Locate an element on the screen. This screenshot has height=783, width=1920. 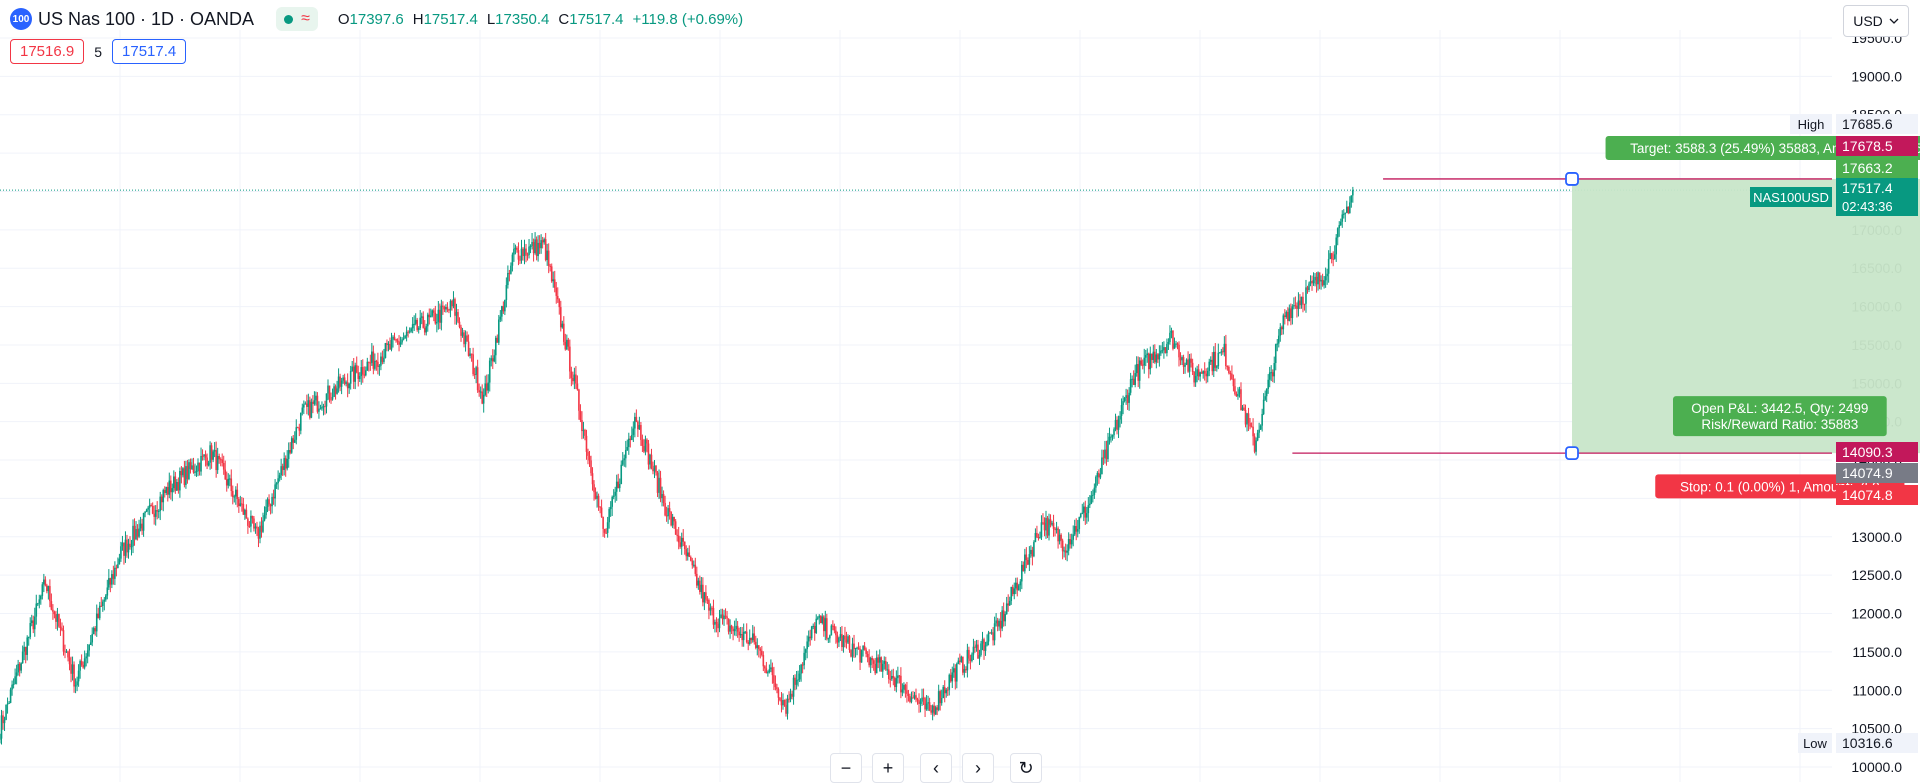
currency-selector: USD is located at coordinates (1876, 21).